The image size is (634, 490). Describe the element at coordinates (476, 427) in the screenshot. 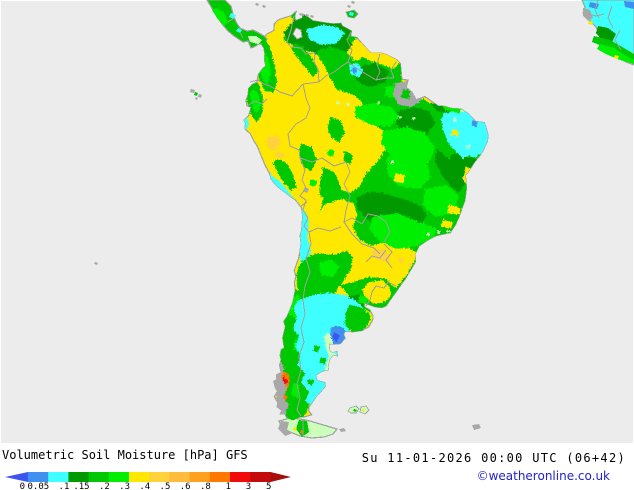

I see `island-sgeorgia` at that location.